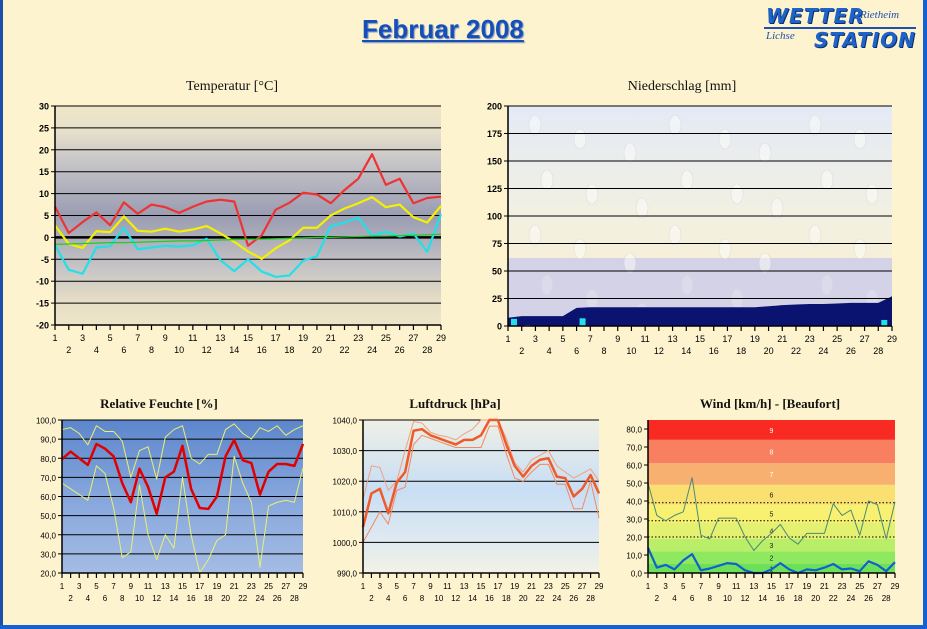  Describe the element at coordinates (540, 598) in the screenshot. I see `x-tick-label: 22` at that location.